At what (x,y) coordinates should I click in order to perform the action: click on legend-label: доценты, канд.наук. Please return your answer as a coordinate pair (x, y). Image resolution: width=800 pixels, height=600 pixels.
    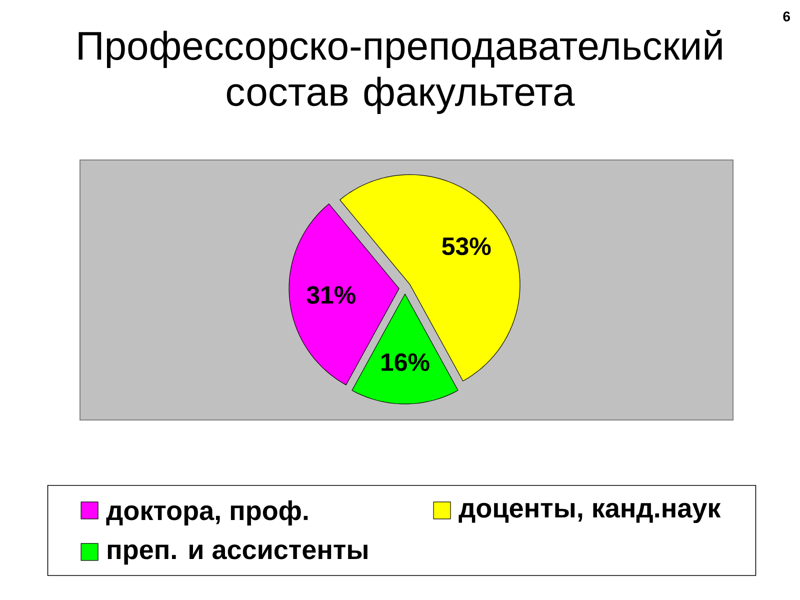
    Looking at the image, I should click on (589, 513).